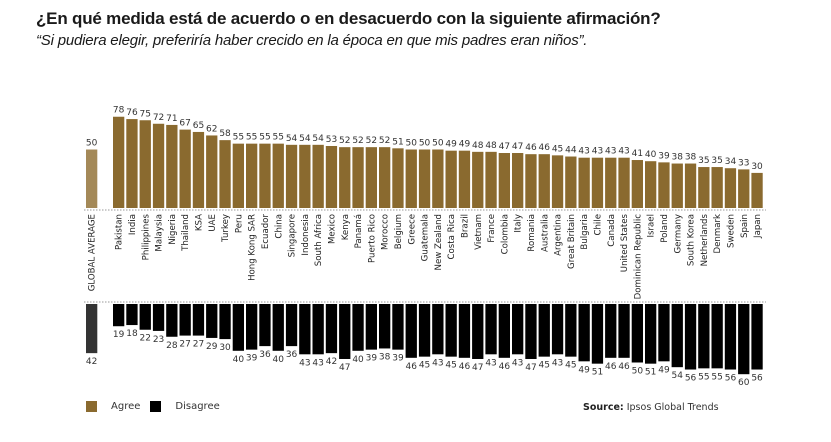  Describe the element at coordinates (612, 230) in the screenshot. I see `category-label: Canada` at that location.